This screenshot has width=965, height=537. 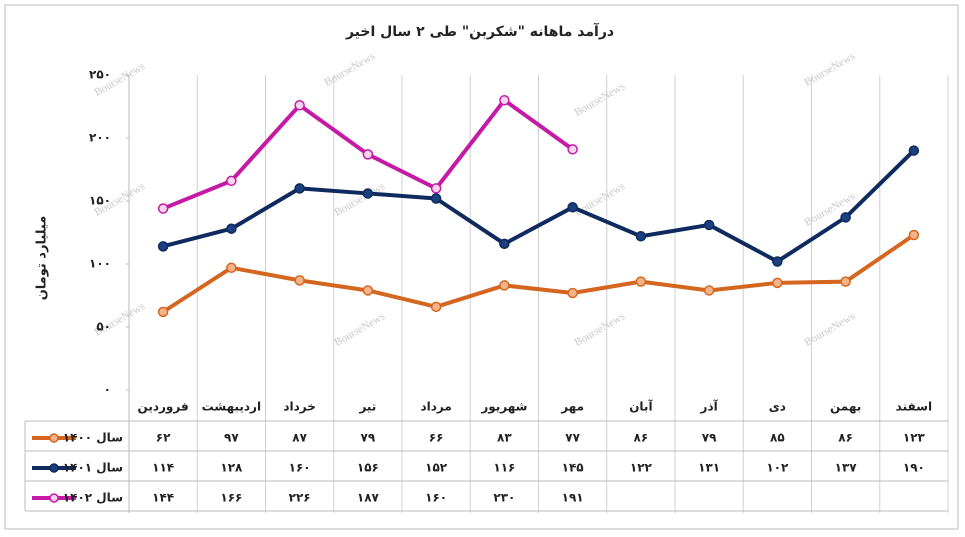 I want to click on x-tick-label: اسفند, so click(x=914, y=407).